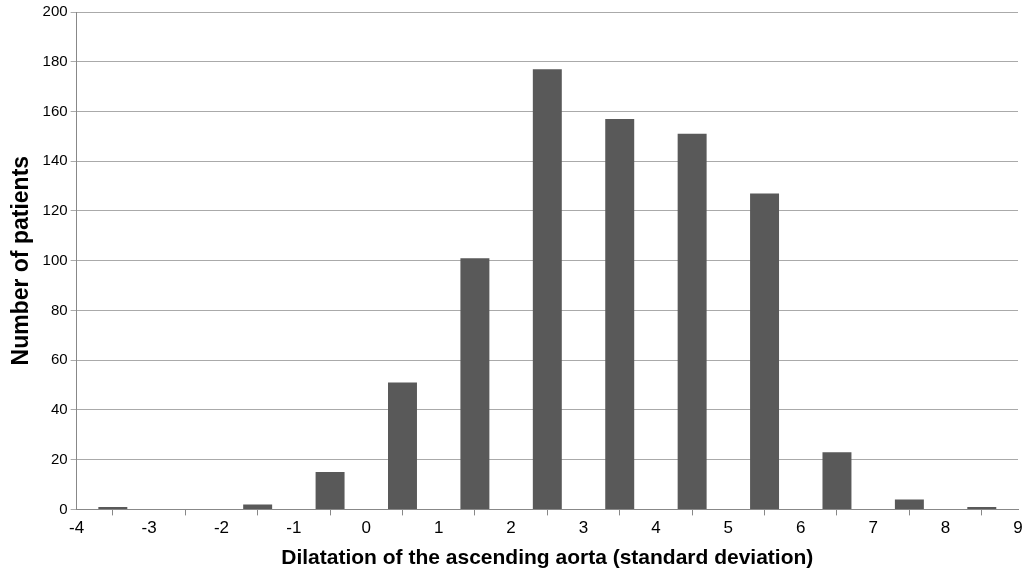  What do you see at coordinates (511, 528) in the screenshot?
I see `x-tick-label: 2` at bounding box center [511, 528].